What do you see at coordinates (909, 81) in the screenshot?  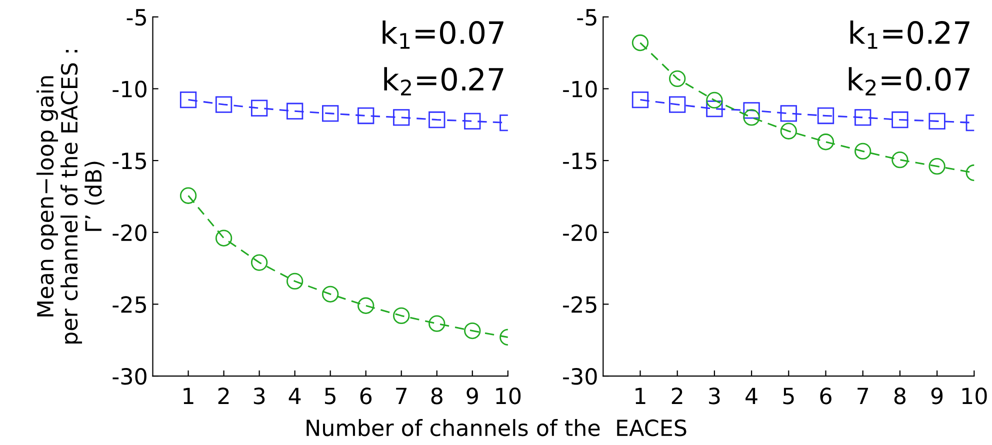 I see `annotation: k$_{2}$=0.07` at bounding box center [909, 81].